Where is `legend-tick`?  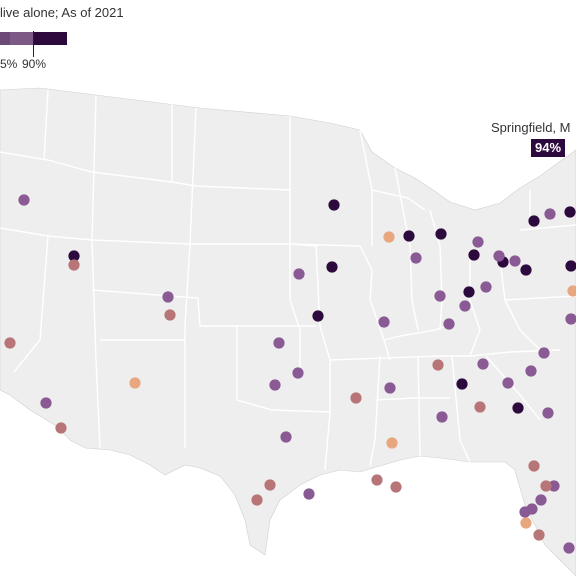
legend-tick is located at coordinates (33, 44).